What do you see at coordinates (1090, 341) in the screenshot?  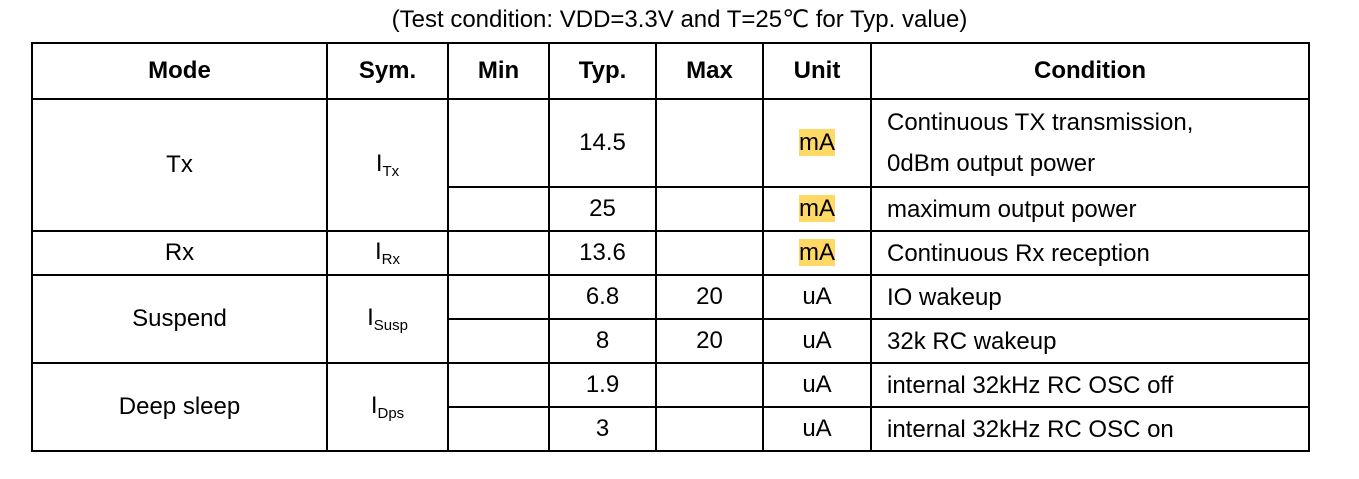 I see `condition-cell: 32k RC wakeup` at bounding box center [1090, 341].